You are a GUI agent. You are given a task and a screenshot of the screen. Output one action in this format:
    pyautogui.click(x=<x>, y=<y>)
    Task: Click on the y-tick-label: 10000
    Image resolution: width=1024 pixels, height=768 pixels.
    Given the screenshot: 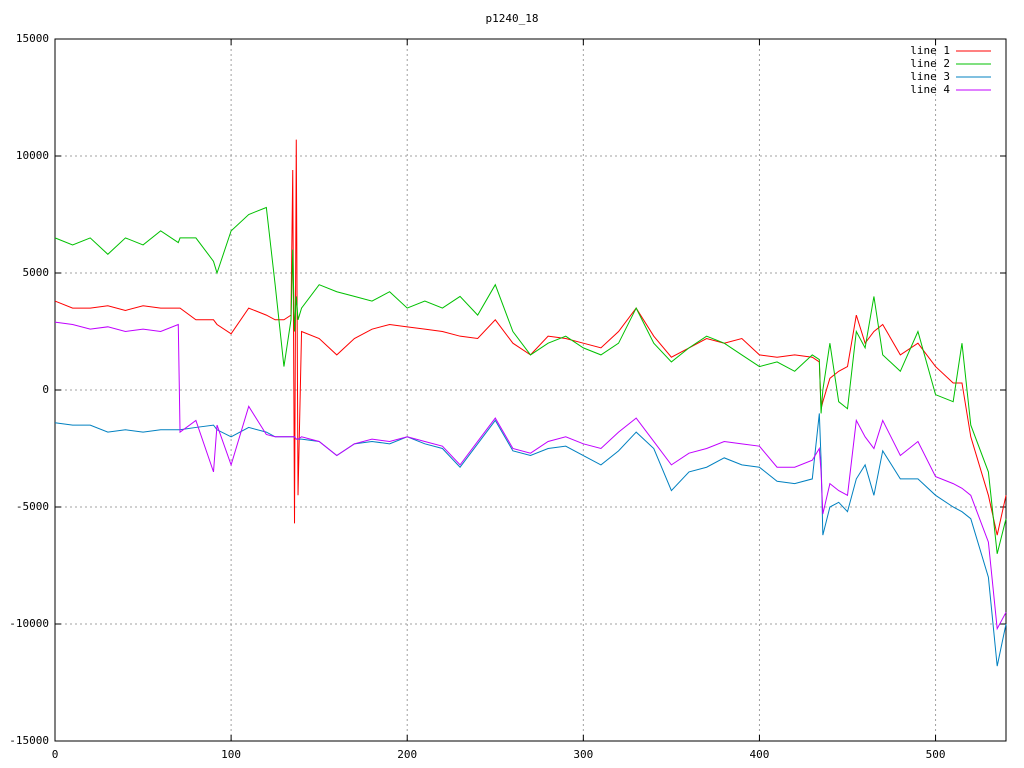 What is the action you would take?
    pyautogui.click(x=32, y=155)
    